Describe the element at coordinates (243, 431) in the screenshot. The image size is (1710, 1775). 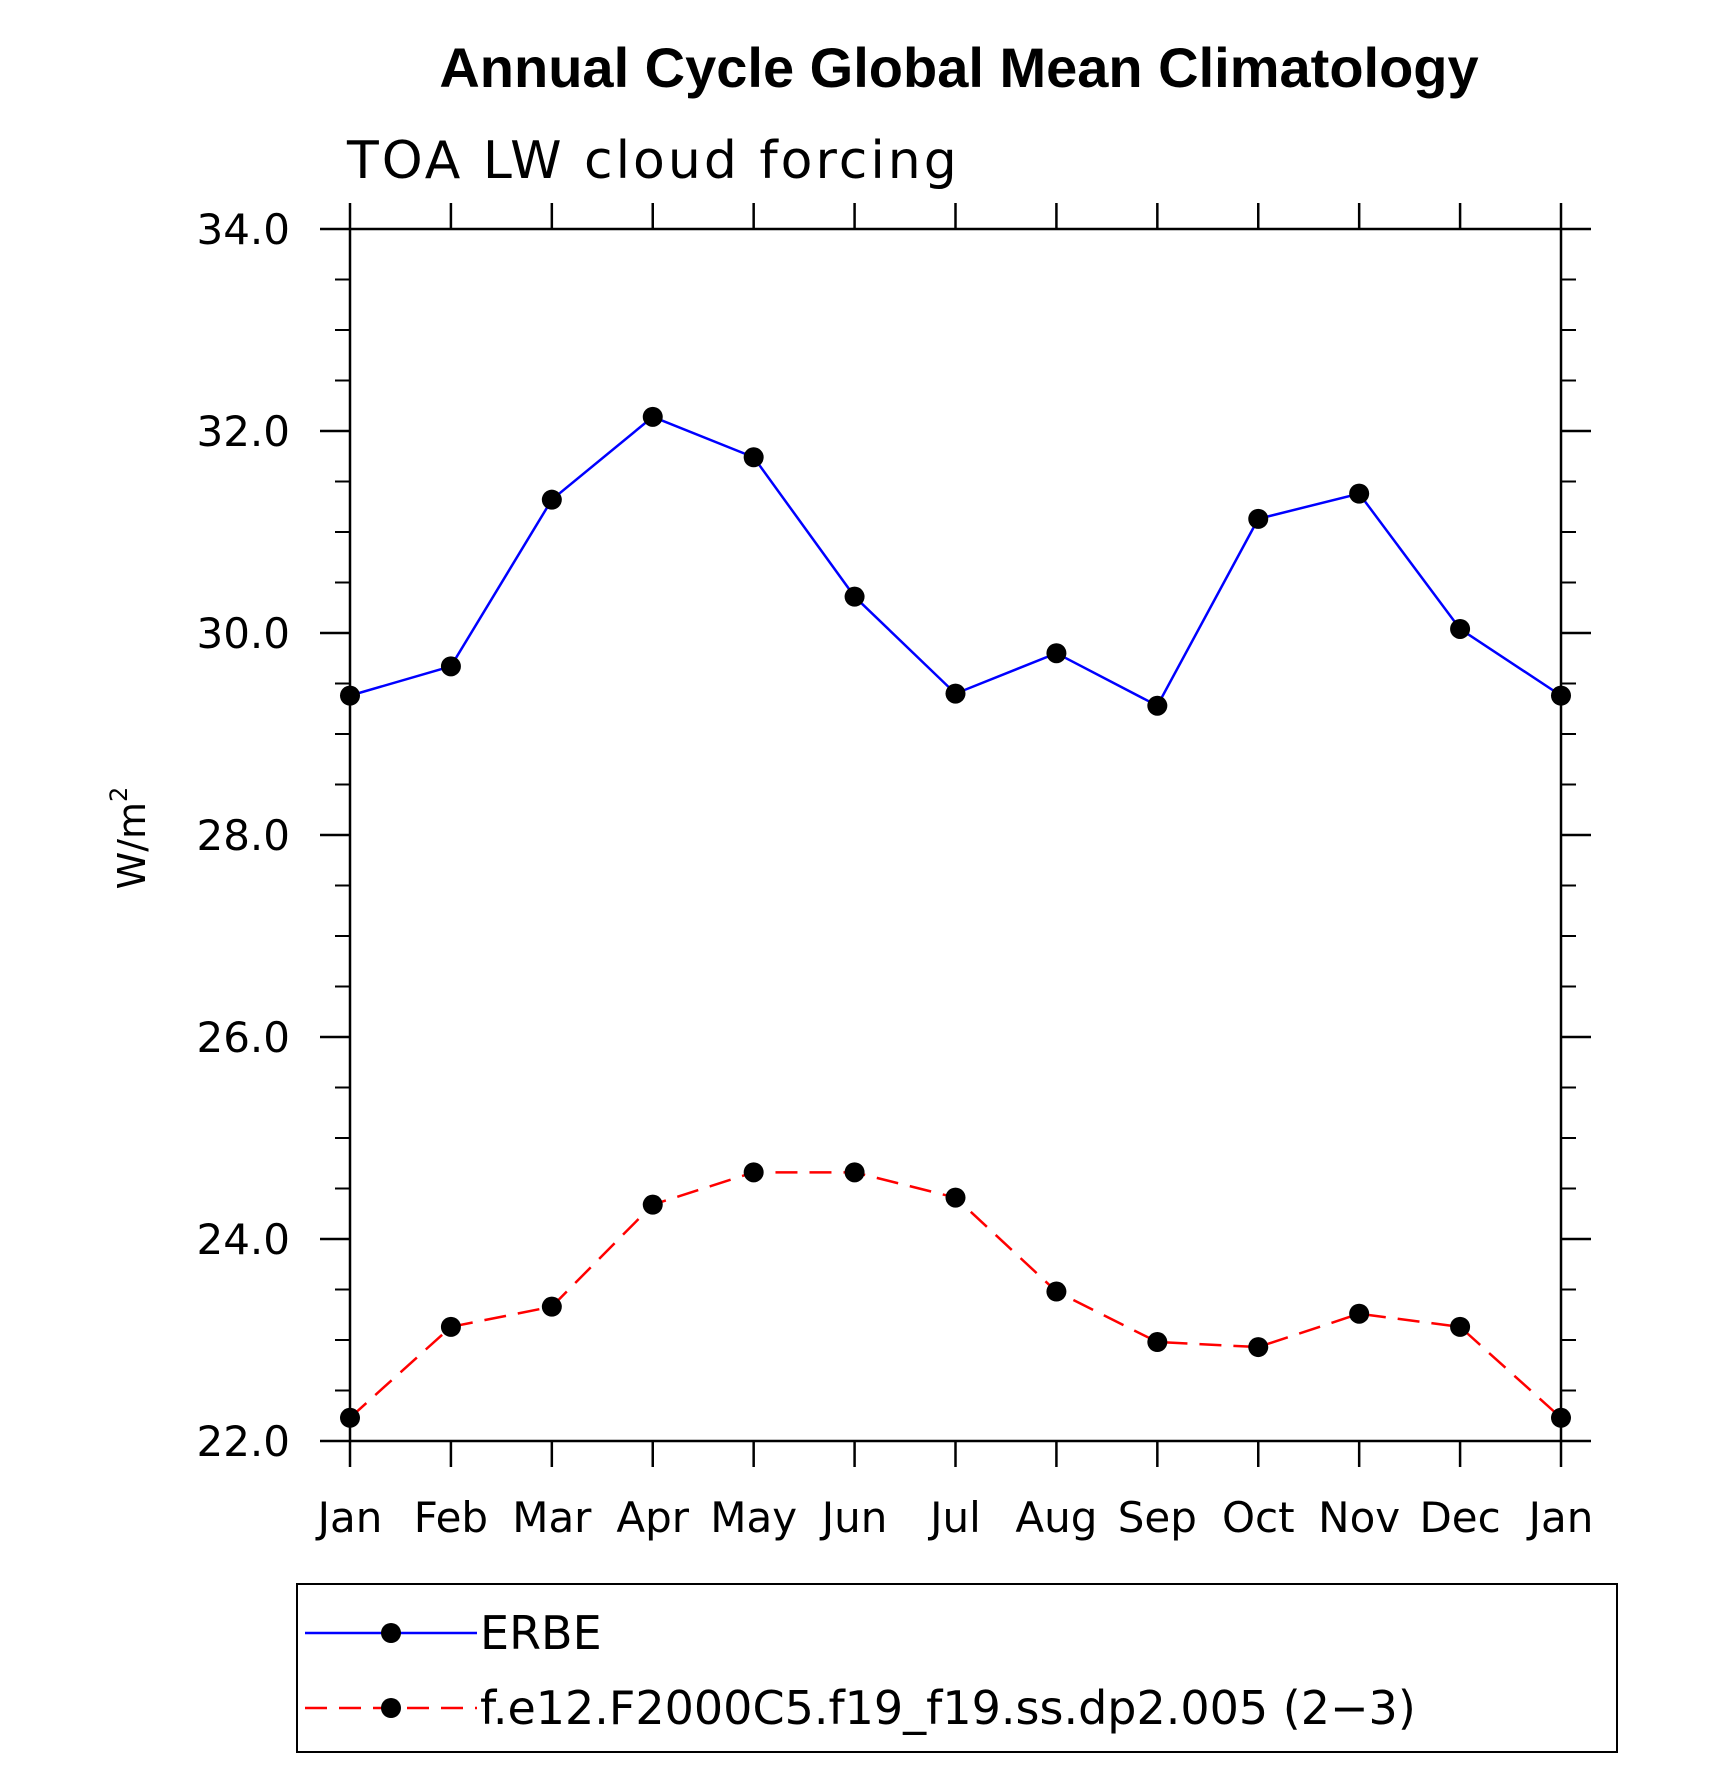
I see `y-tick-label: 32.0` at that location.